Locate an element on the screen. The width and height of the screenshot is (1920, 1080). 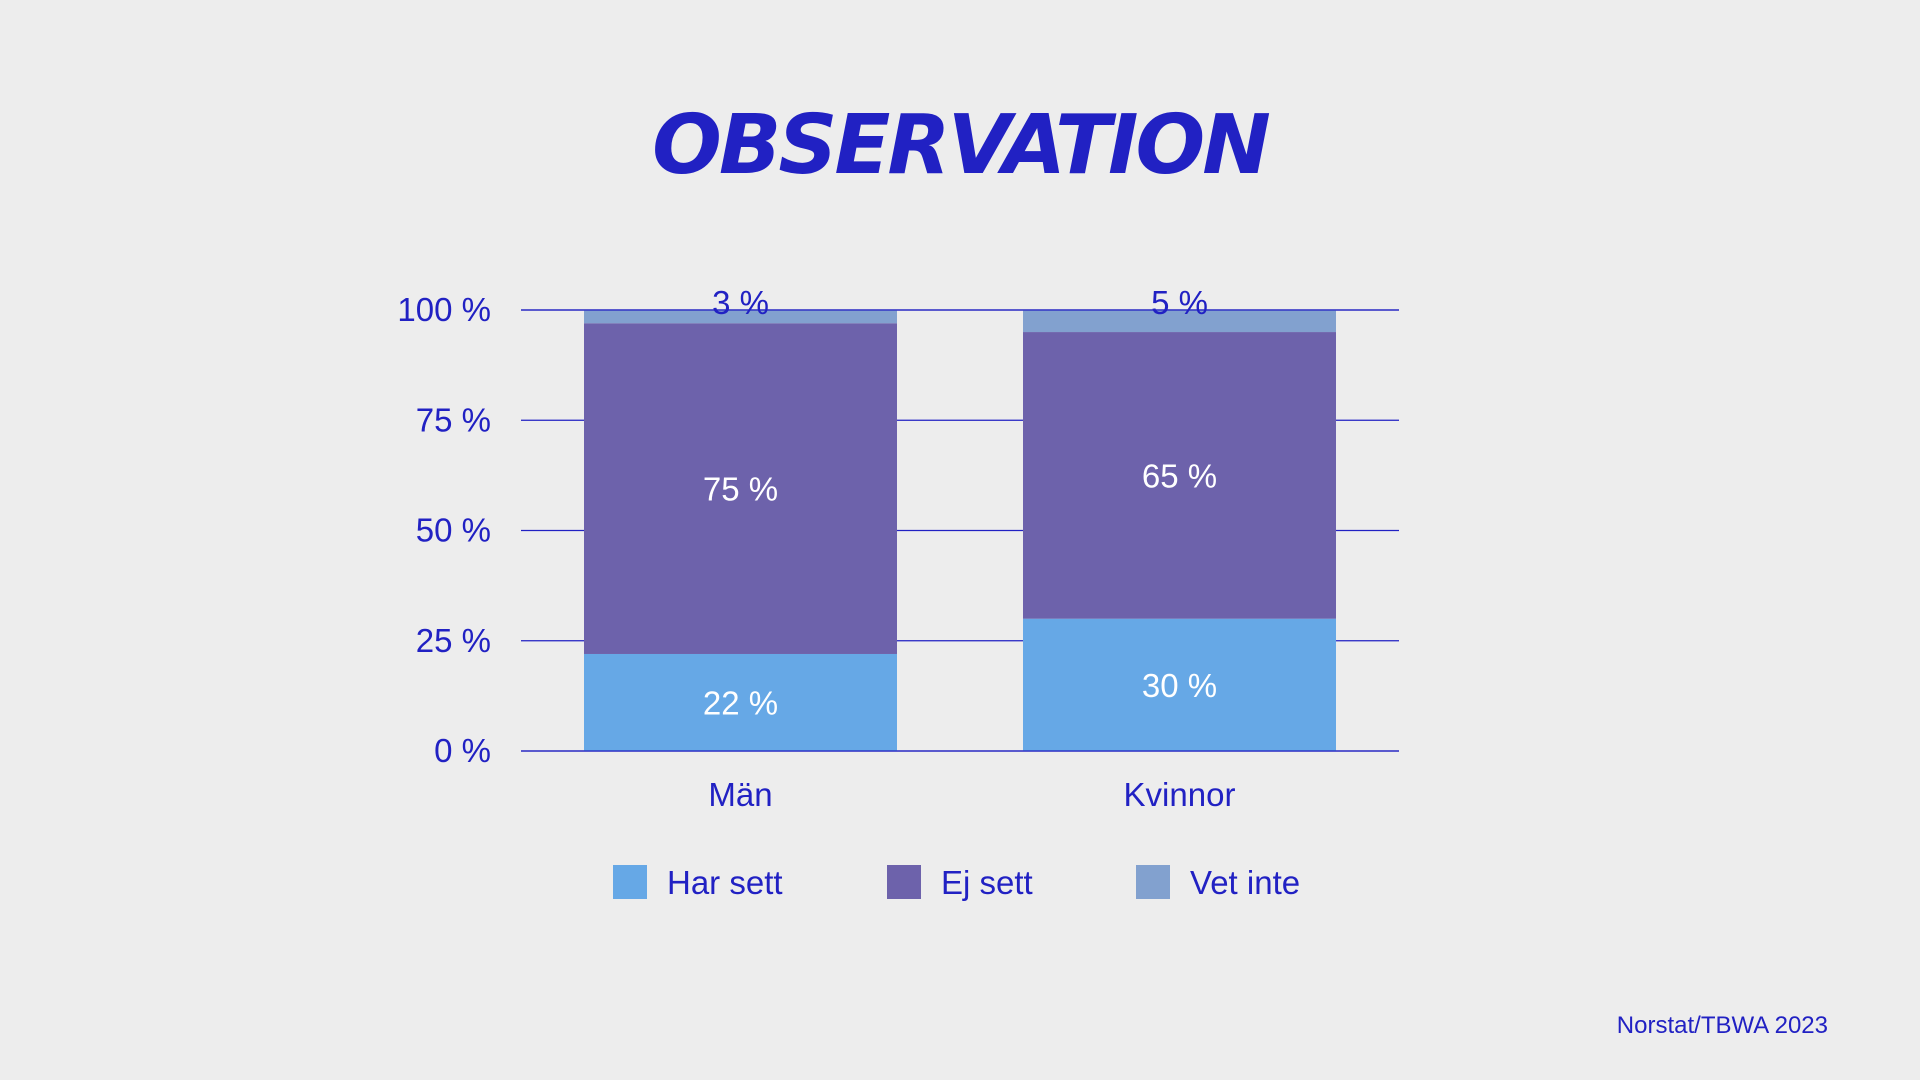
data-label: 22 % is located at coordinates (740, 702).